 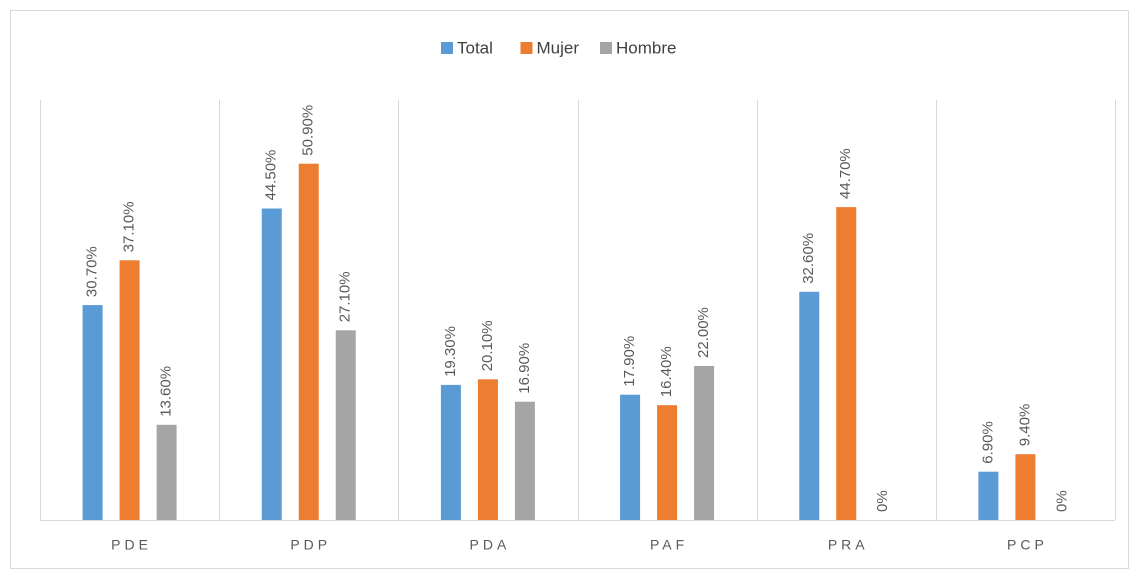 What do you see at coordinates (310, 545) in the screenshot?
I see `x-tick-label: PDP` at bounding box center [310, 545].